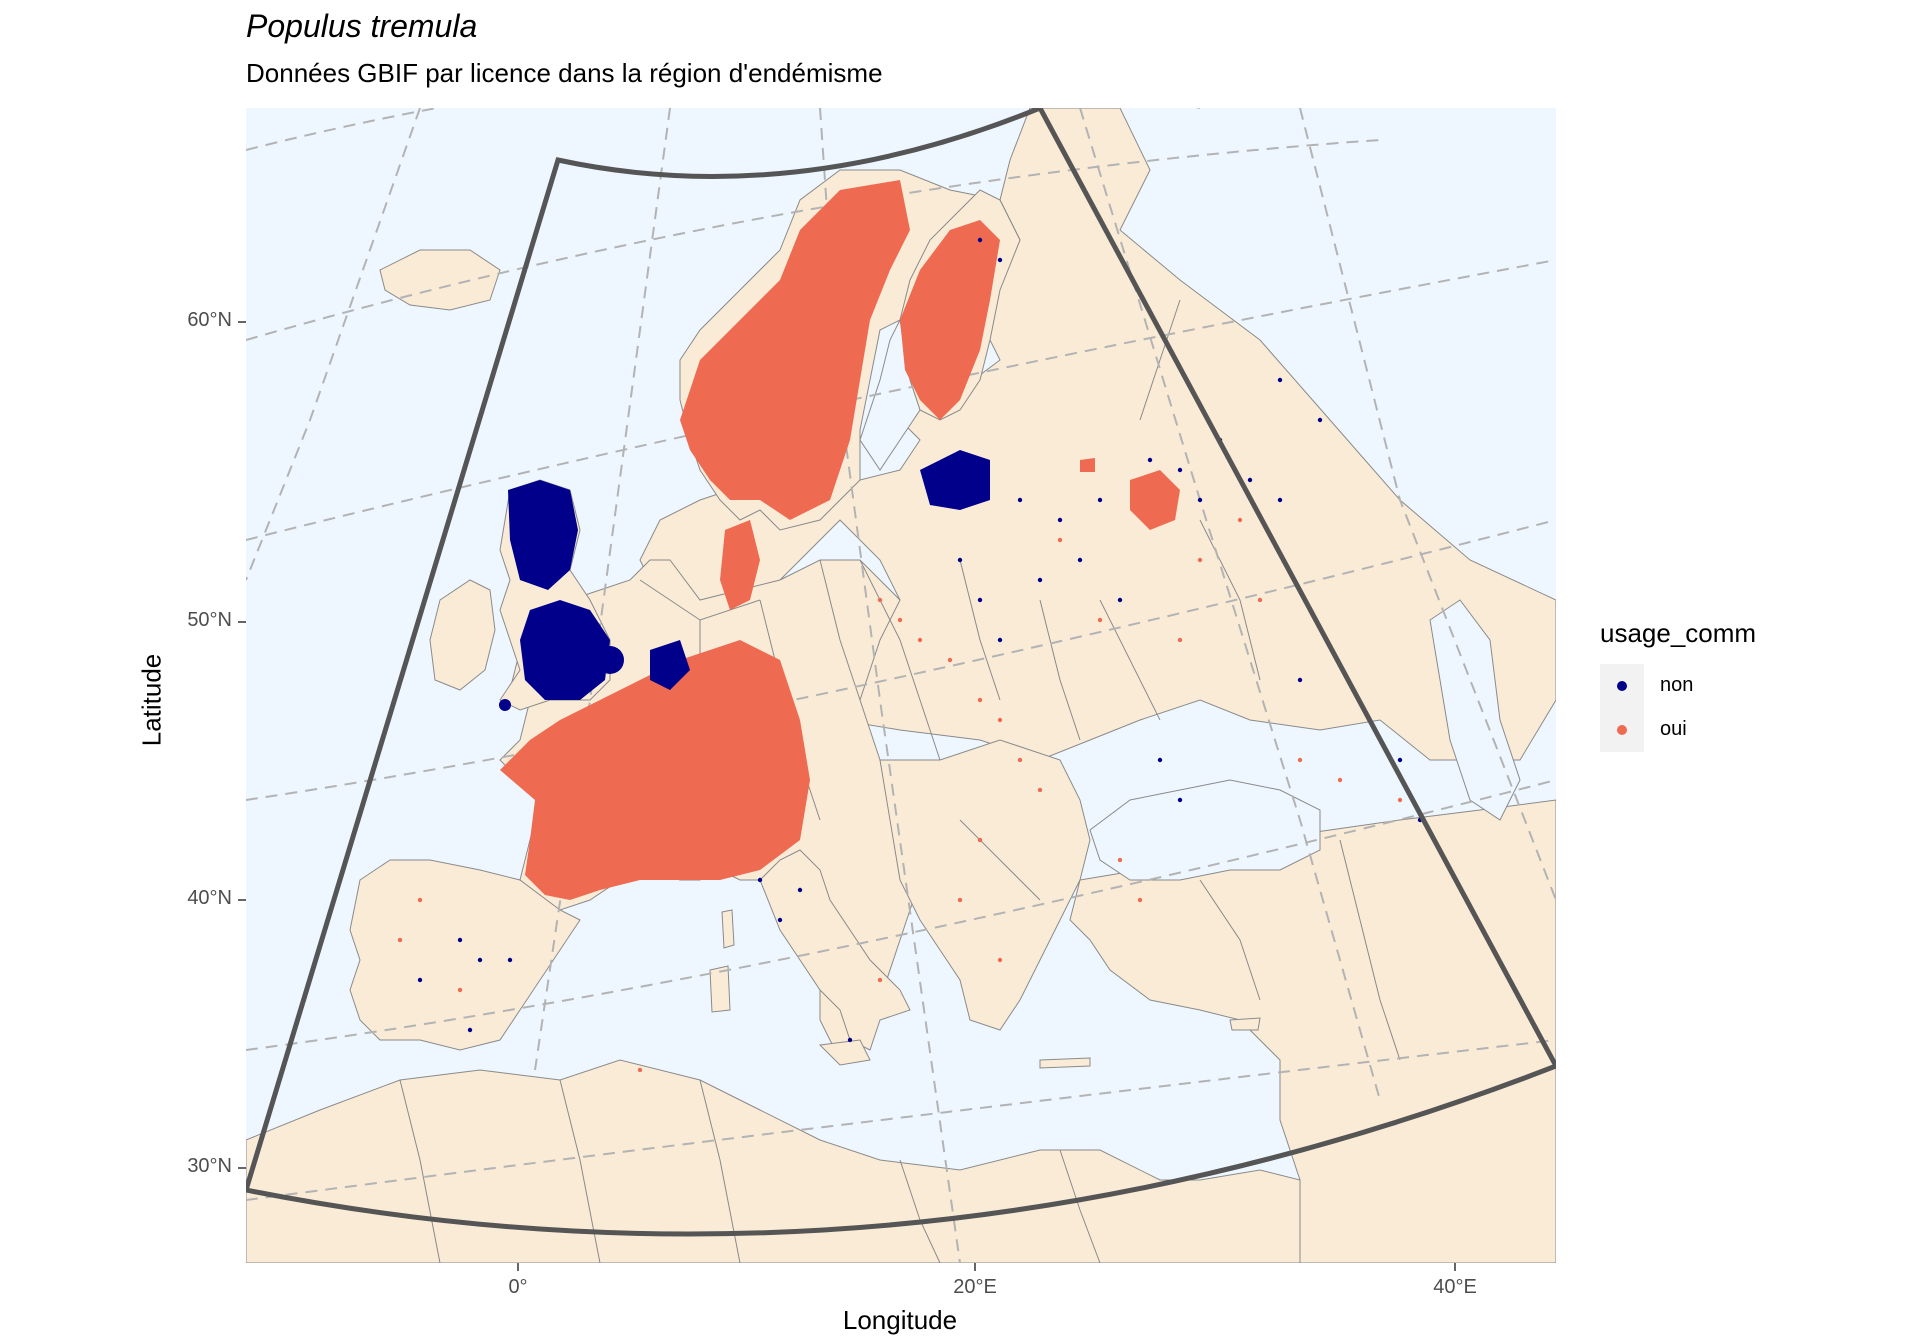 Image resolution: width=1920 pixels, height=1344 pixels. What do you see at coordinates (975, 1287) in the screenshot?
I see `xtick-20e: 20°E` at bounding box center [975, 1287].